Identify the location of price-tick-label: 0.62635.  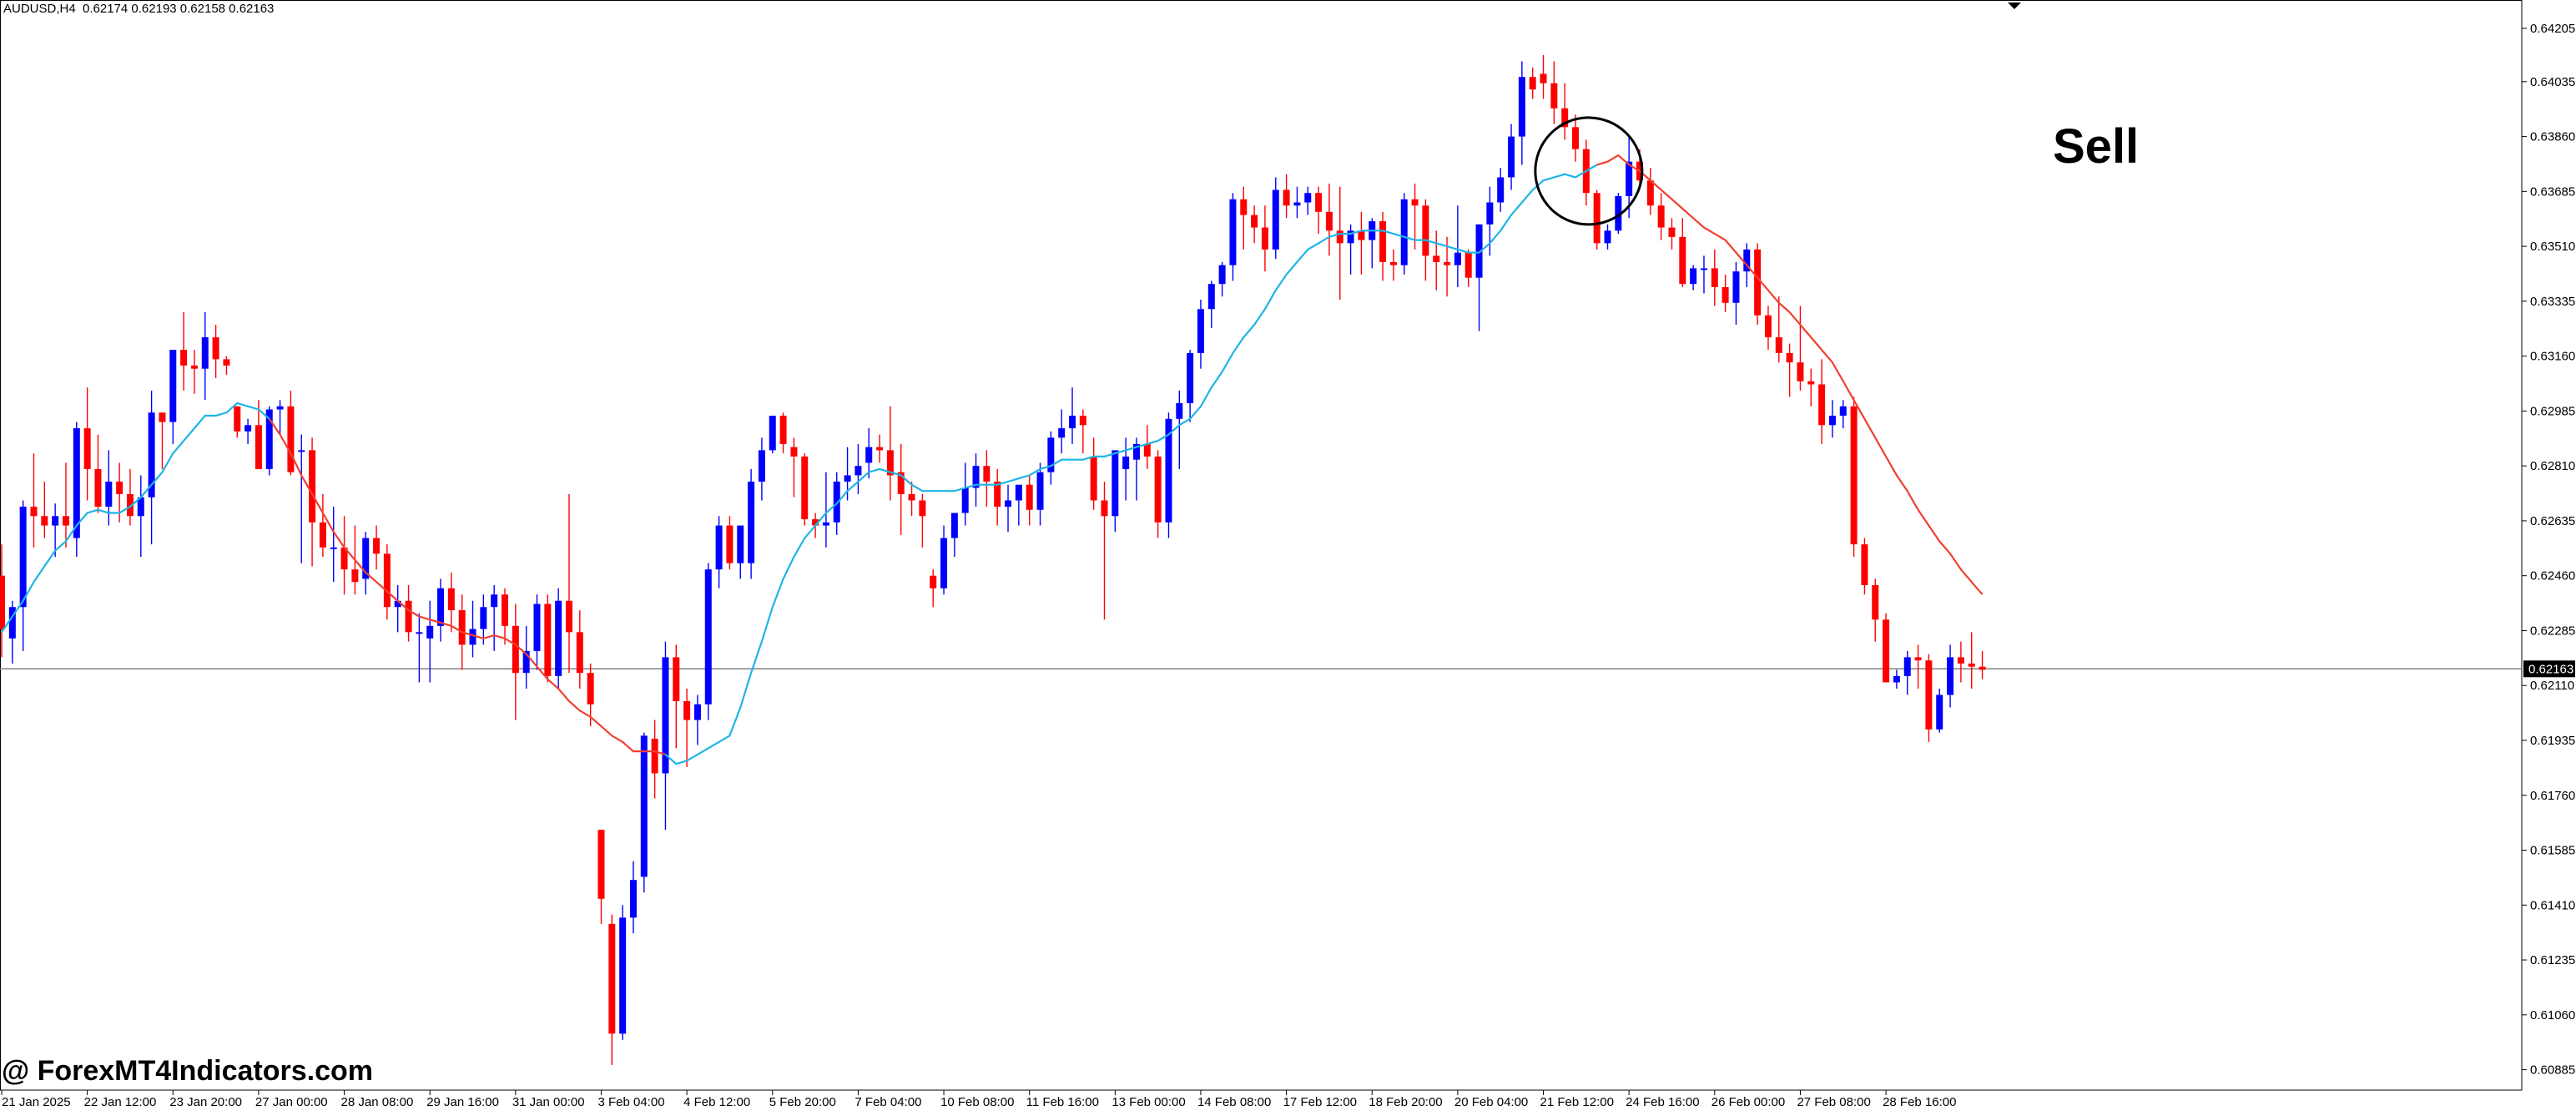
(2552, 521).